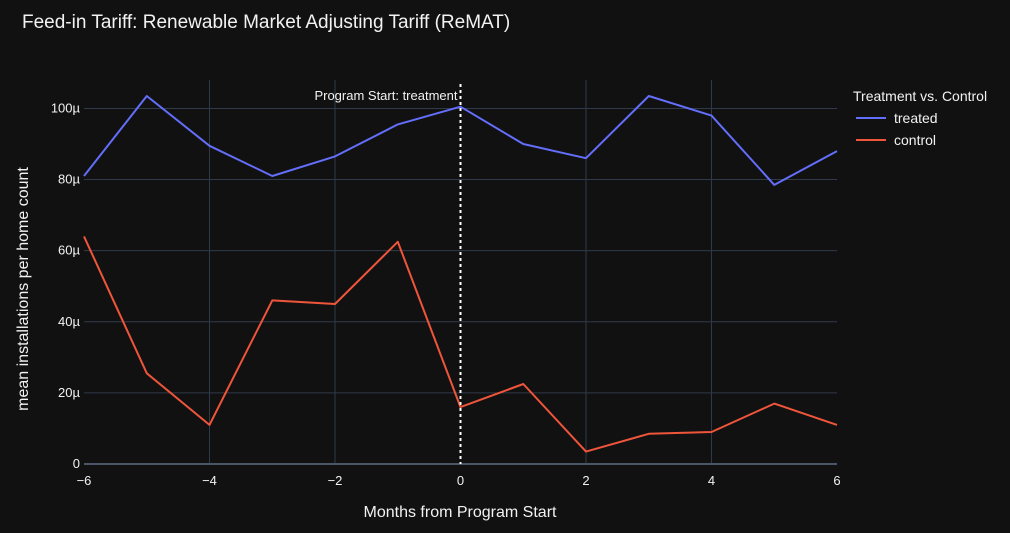 The image size is (1010, 533). What do you see at coordinates (23, 289) in the screenshot?
I see `y-axis-title: mean installations per home count` at bounding box center [23, 289].